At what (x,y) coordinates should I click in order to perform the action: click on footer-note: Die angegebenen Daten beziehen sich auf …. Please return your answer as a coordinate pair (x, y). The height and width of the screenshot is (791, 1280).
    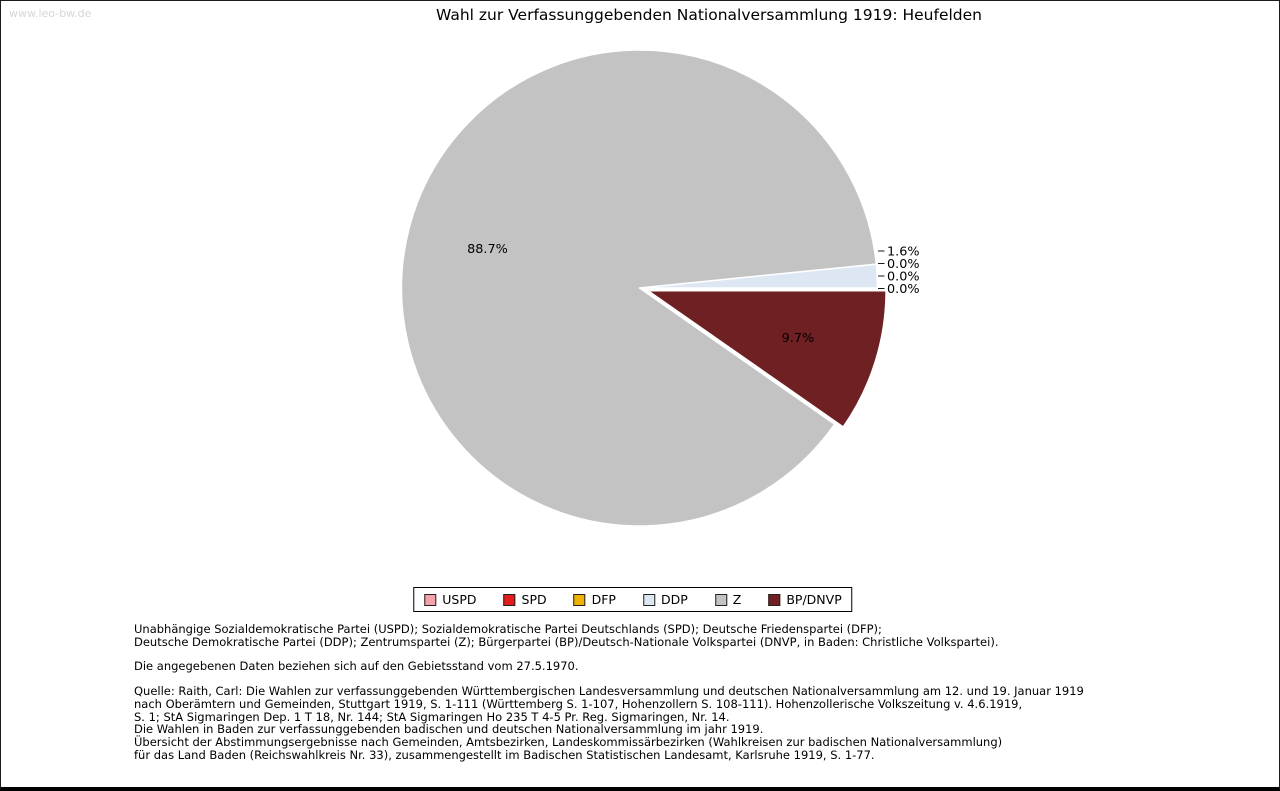
    Looking at the image, I should click on (609, 666).